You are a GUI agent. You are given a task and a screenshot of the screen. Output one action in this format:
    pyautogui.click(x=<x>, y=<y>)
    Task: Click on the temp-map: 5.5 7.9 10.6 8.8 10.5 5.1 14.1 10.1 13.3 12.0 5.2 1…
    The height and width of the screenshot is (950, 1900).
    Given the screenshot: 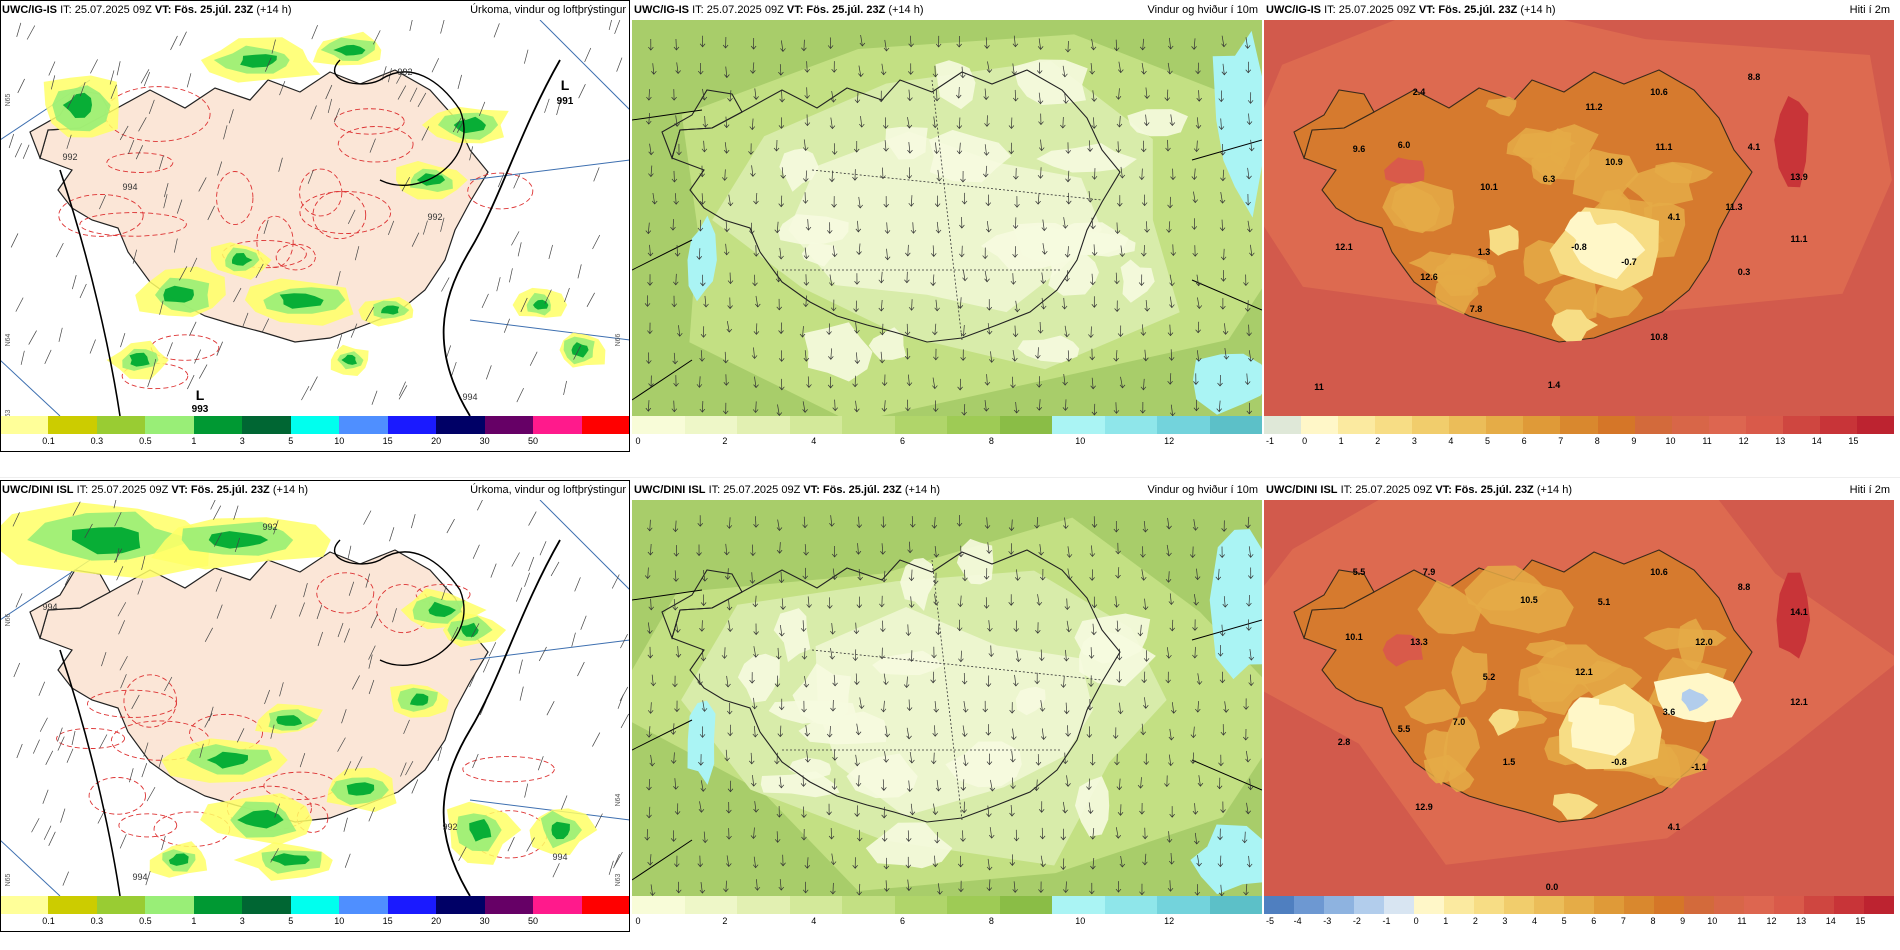 What is the action you would take?
    pyautogui.click(x=1579, y=698)
    